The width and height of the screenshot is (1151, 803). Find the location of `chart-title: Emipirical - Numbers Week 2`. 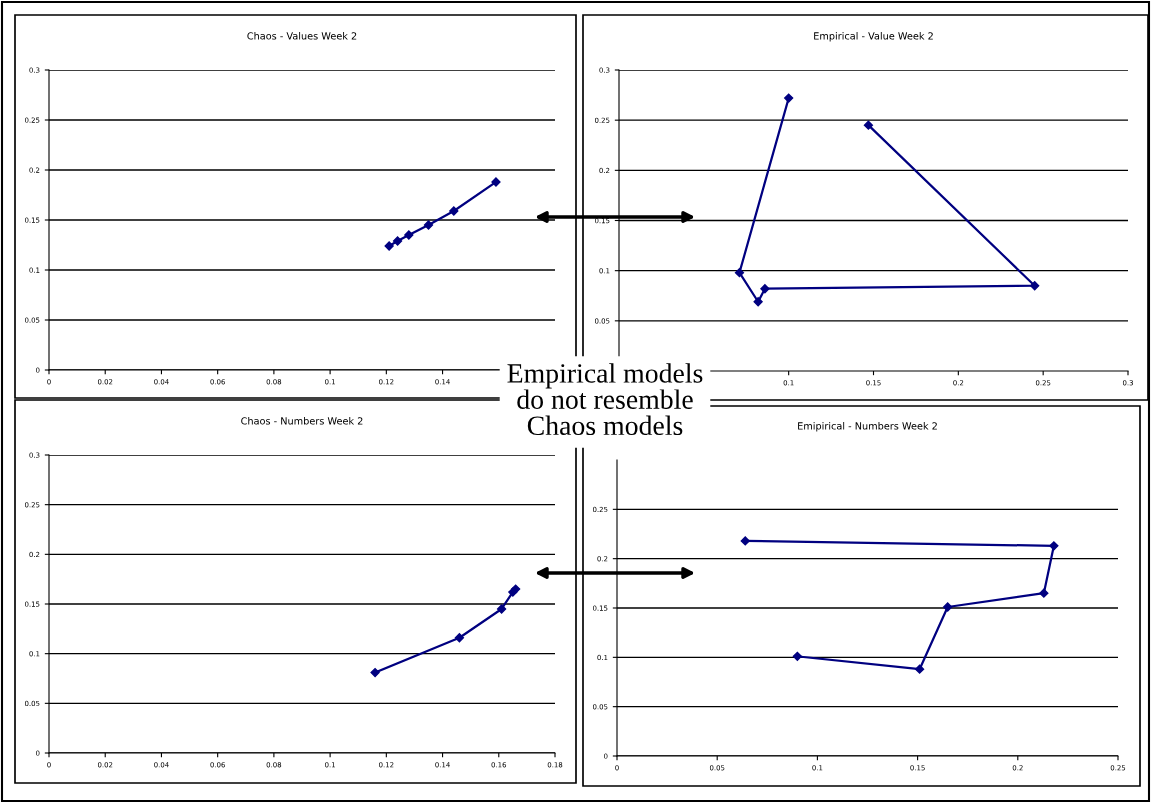

chart-title: Emipirical - Numbers Week 2 is located at coordinates (867, 427).